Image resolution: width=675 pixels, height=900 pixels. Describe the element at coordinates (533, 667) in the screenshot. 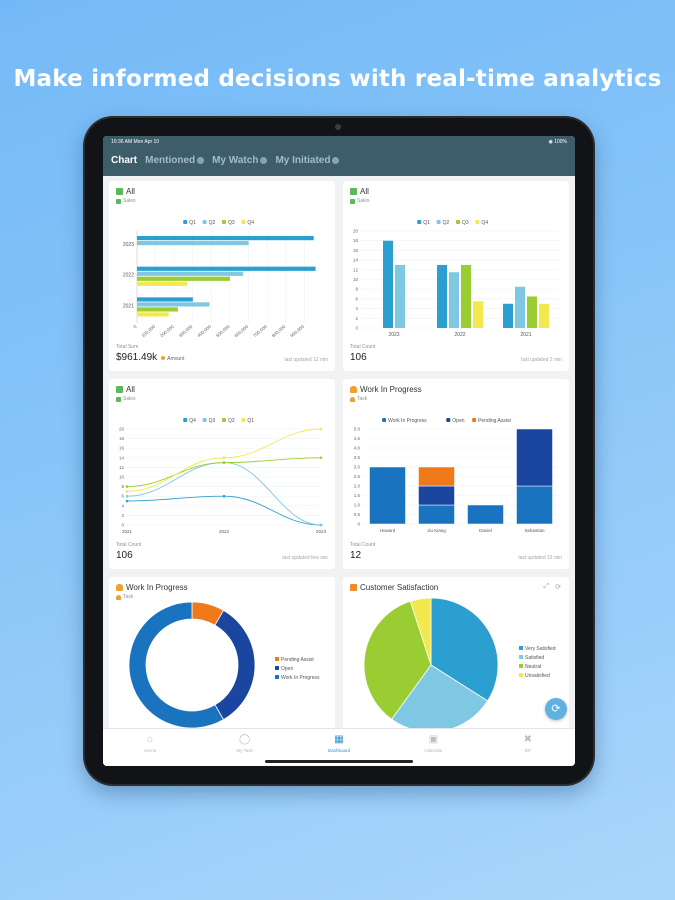

I see `legend-label: Neutral` at that location.